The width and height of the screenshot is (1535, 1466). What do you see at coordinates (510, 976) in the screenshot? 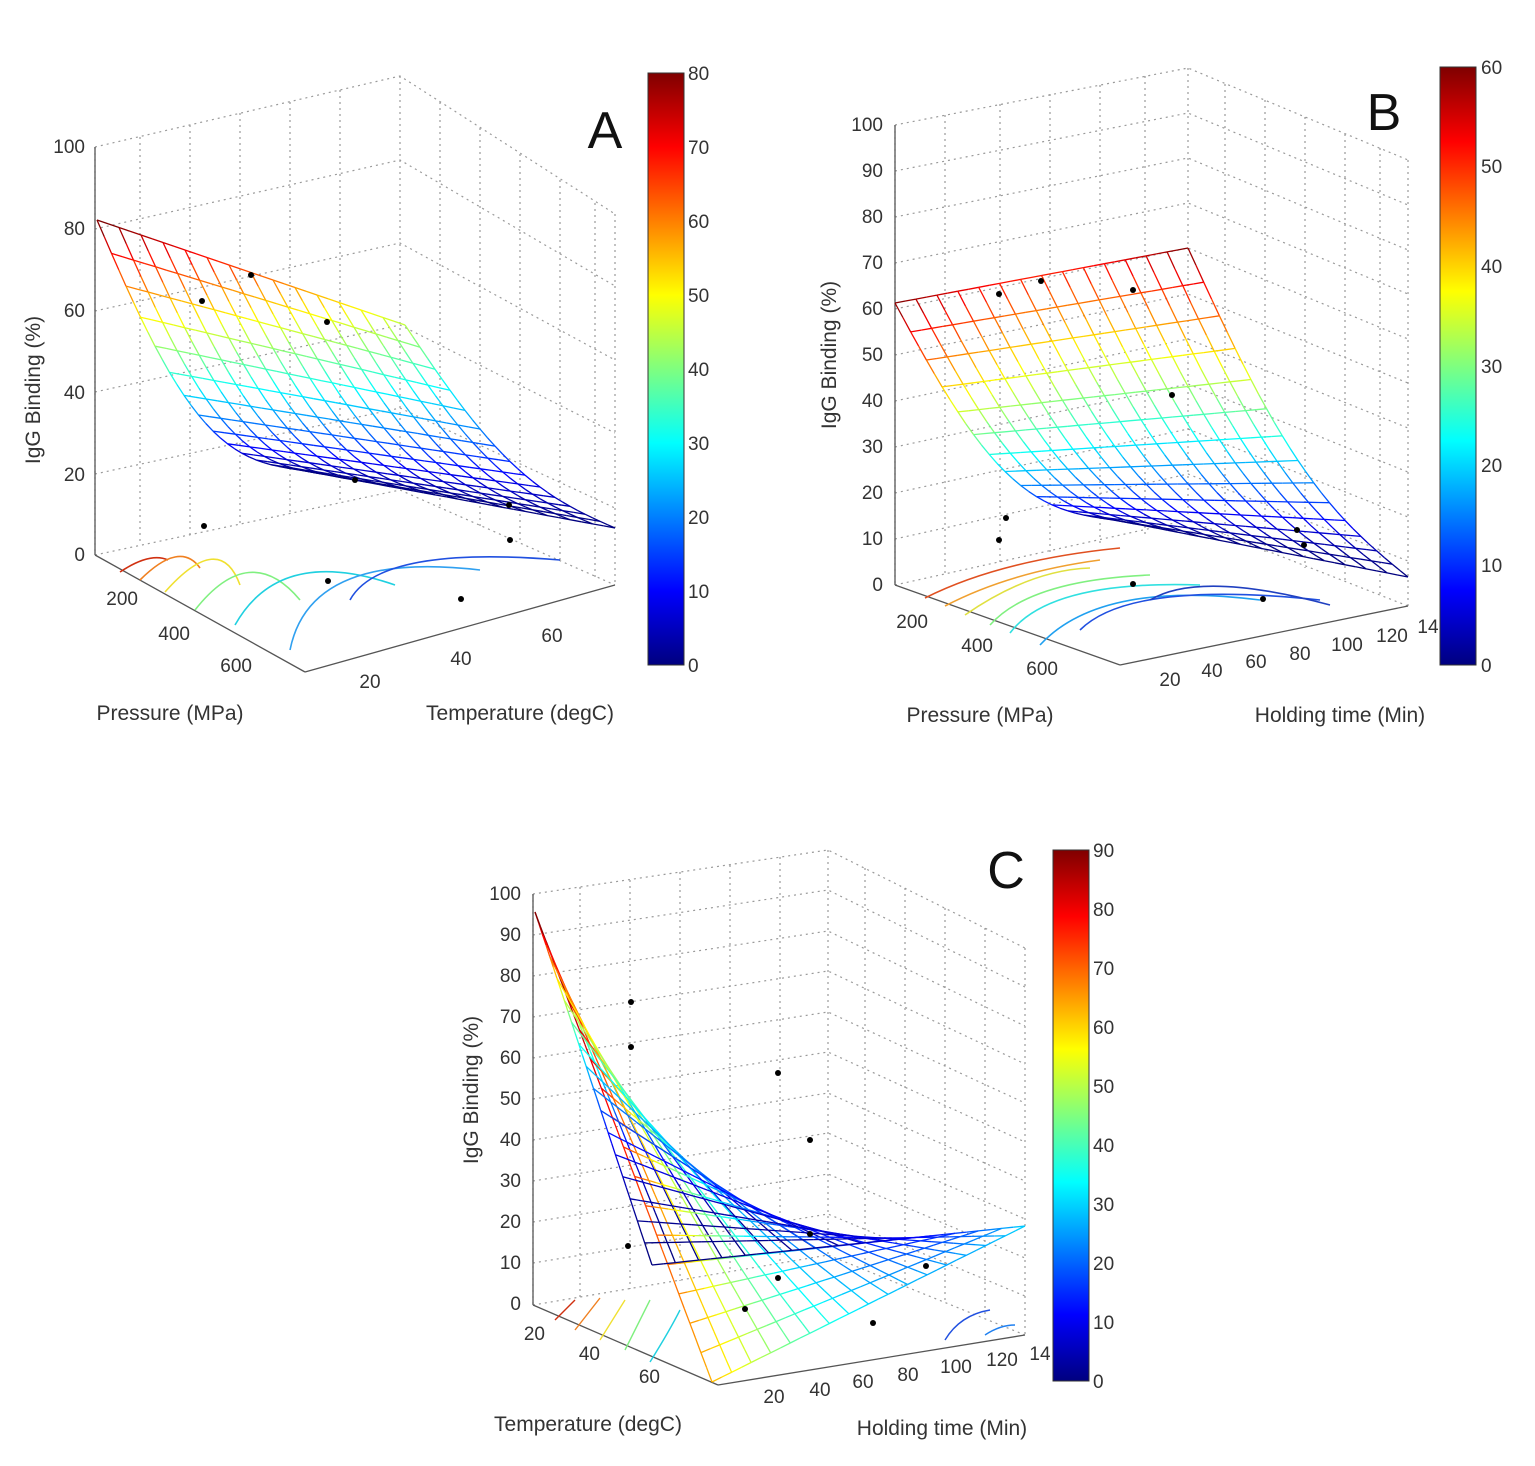
I see `z-tick: 80` at bounding box center [510, 976].